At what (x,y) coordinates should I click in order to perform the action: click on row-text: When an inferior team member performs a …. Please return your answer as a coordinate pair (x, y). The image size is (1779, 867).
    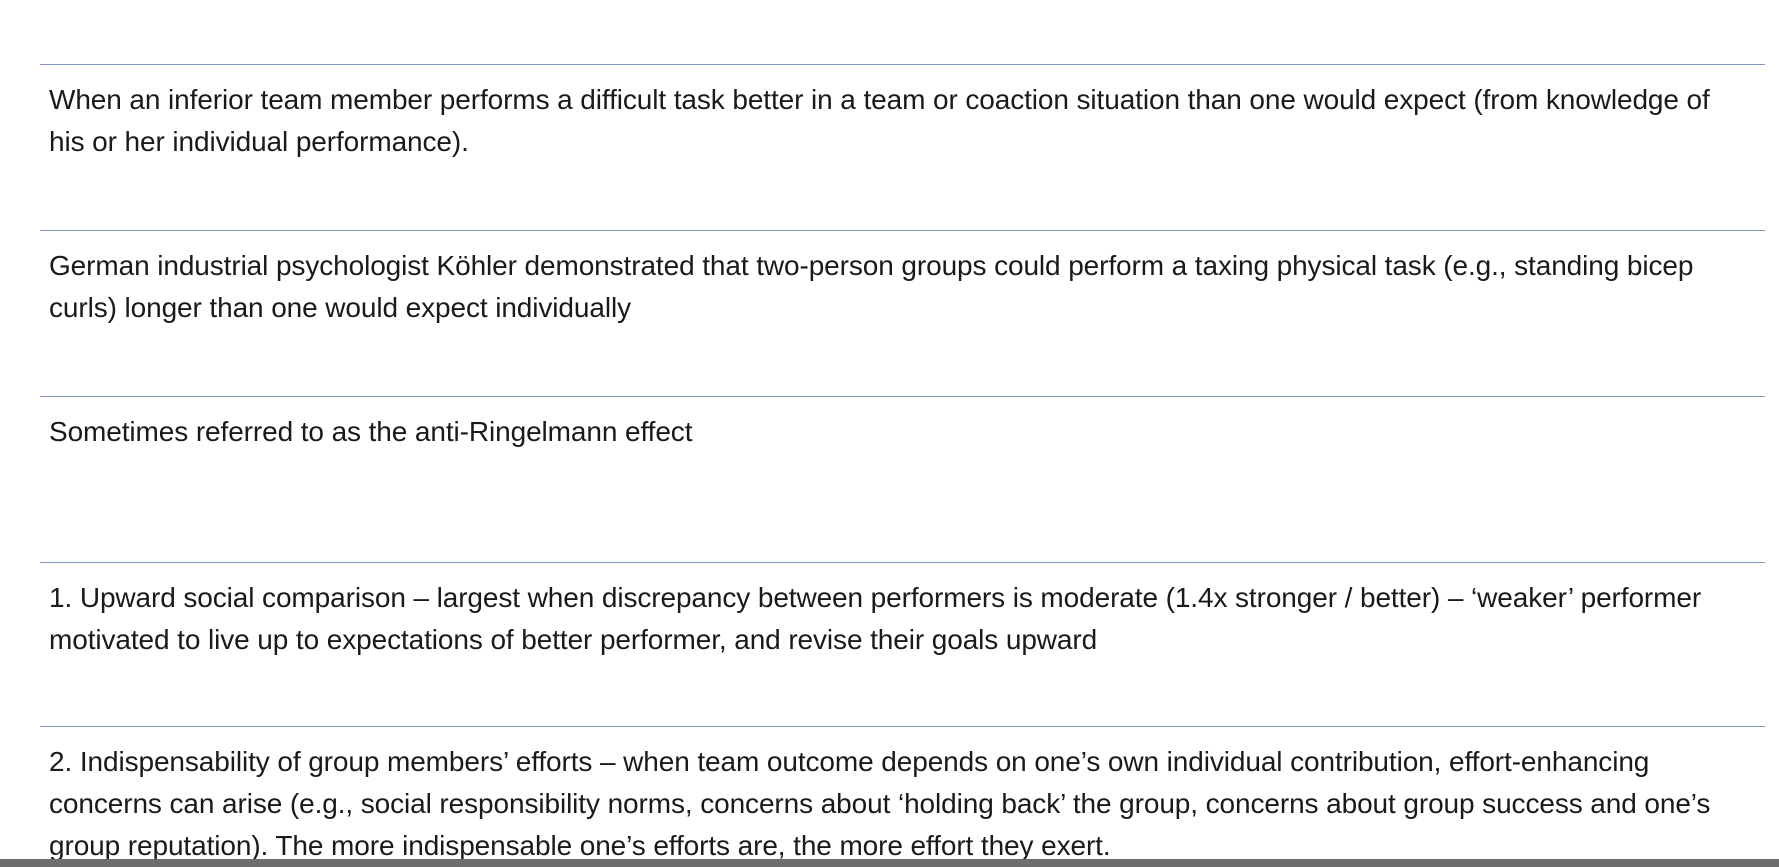
    Looking at the image, I should click on (879, 120).